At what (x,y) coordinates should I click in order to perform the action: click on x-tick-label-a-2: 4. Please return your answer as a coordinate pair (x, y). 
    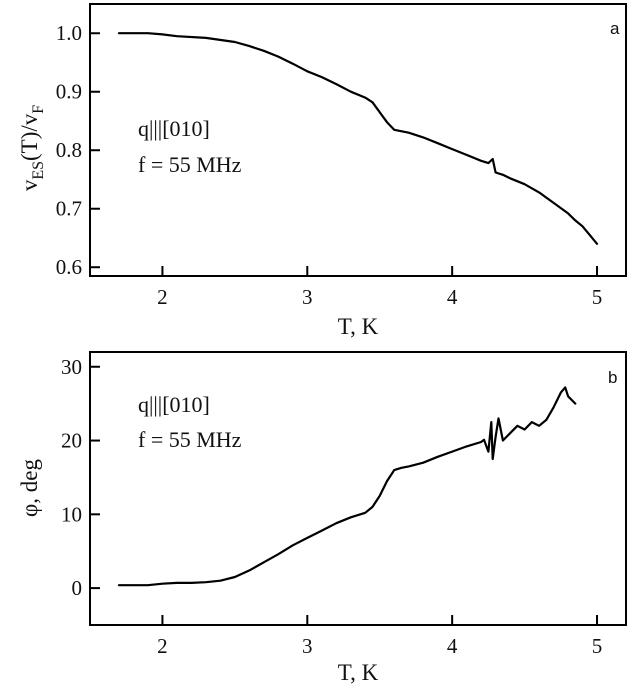
    Looking at the image, I should click on (452, 297).